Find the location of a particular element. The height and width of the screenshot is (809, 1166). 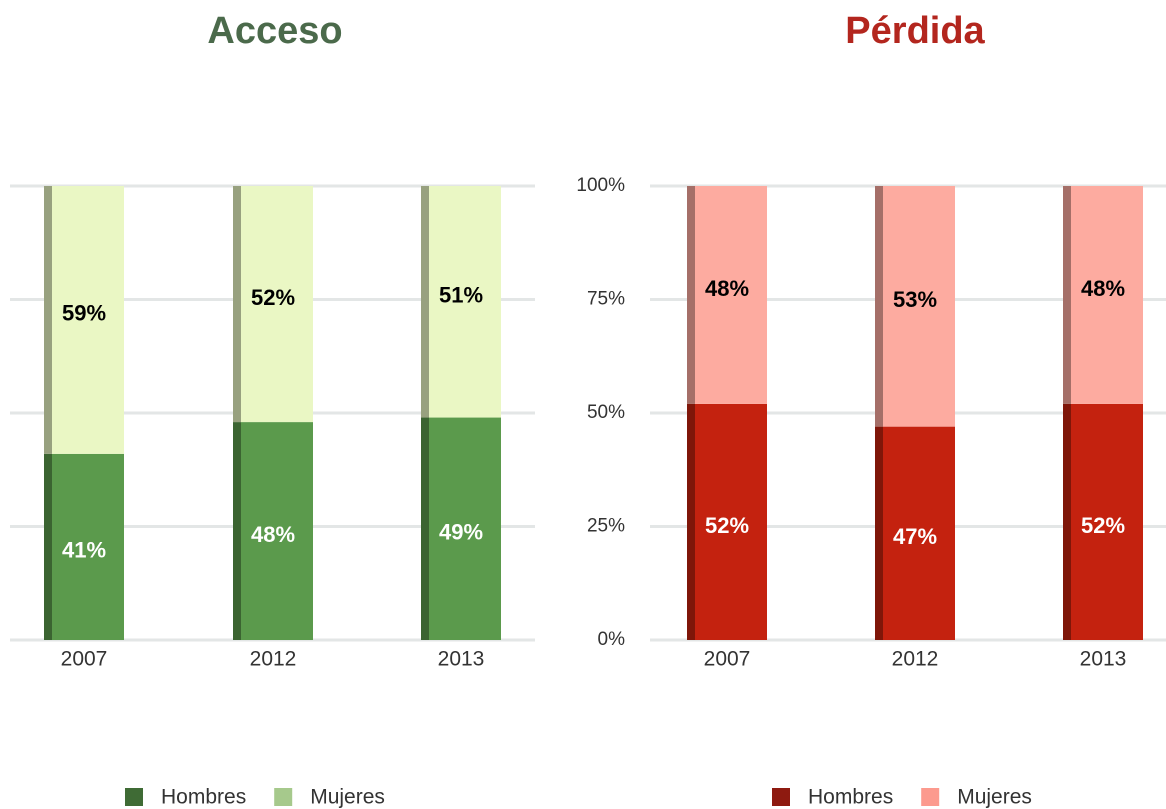

data-label: 53% is located at coordinates (915, 299).